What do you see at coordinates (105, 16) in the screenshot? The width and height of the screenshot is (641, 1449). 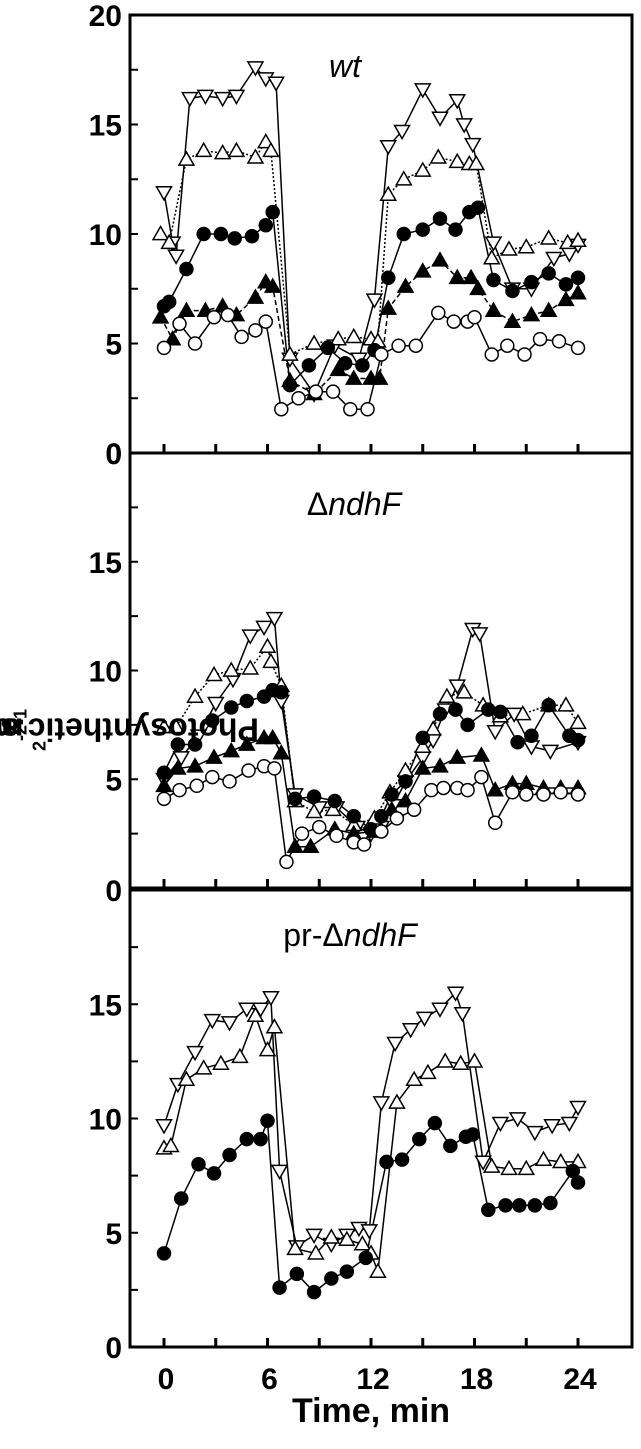 I see `y-tick-label: 20` at bounding box center [105, 16].